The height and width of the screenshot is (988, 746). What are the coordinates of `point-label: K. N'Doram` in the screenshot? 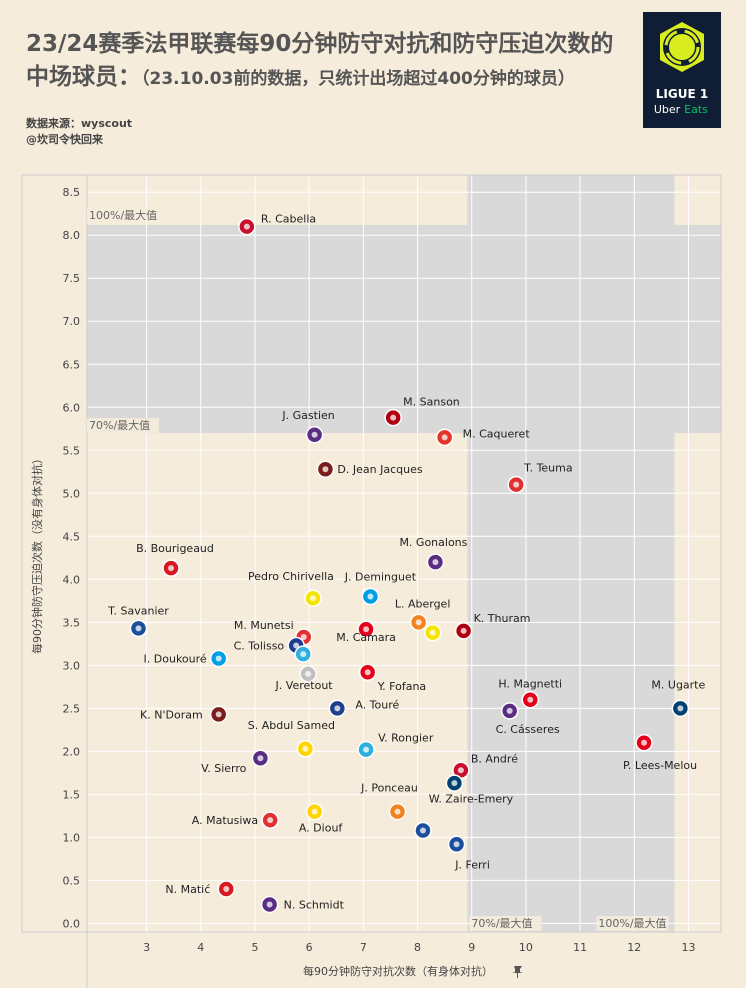 It's located at (171, 714).